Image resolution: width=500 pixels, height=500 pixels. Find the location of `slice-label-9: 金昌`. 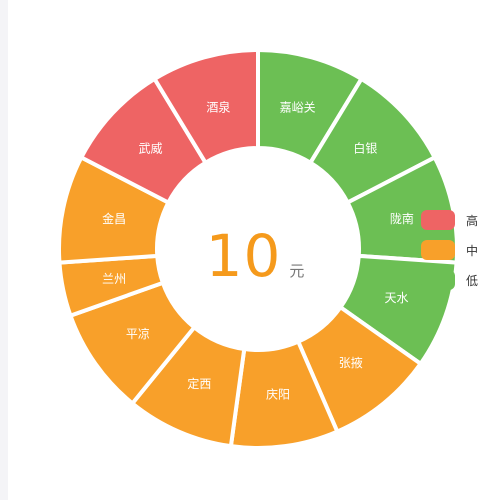

slice-label-9: 金昌 is located at coordinates (114, 218).